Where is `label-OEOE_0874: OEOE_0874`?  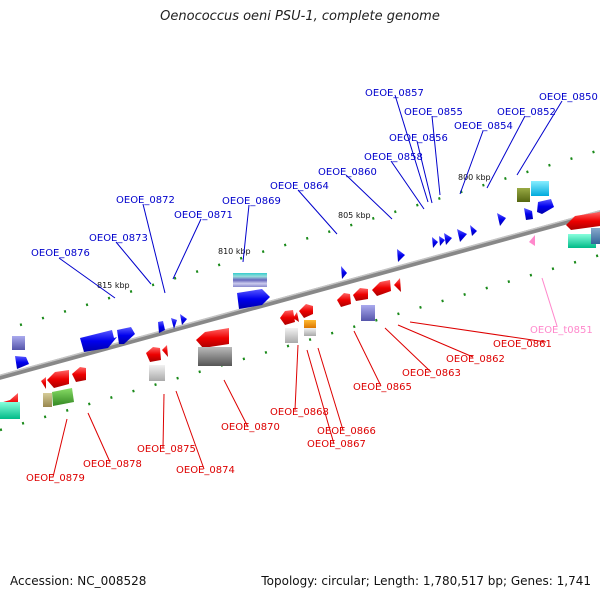 label-OEOE_0874: OEOE_0874 is located at coordinates (205, 470).